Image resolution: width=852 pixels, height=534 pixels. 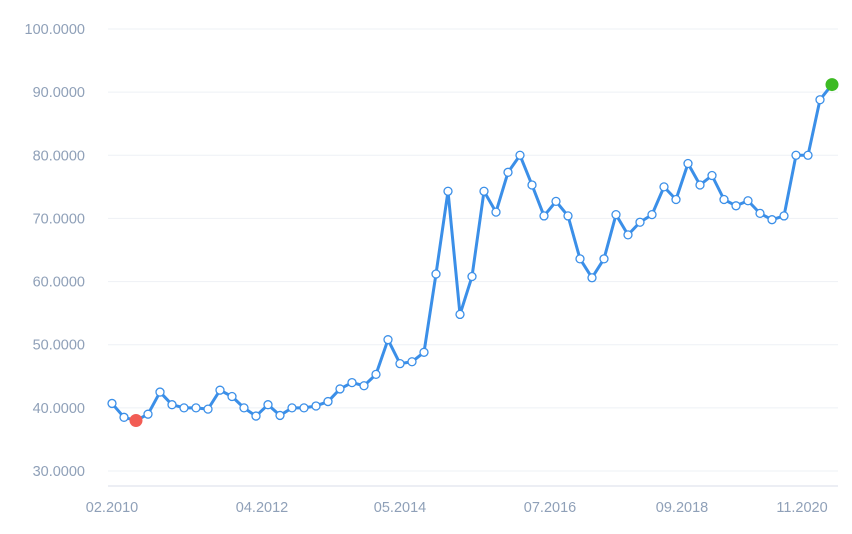 What do you see at coordinates (59, 93) in the screenshot?
I see `y-tick-label: 90.0000` at bounding box center [59, 93].